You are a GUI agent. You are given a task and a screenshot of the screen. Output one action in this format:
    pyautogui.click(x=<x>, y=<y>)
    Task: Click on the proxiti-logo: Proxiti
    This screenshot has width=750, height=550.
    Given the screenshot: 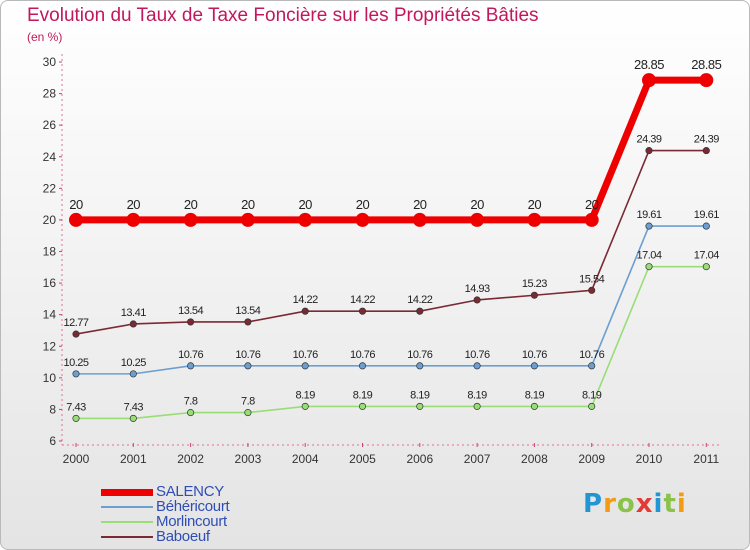 What is the action you would take?
    pyautogui.click(x=635, y=504)
    